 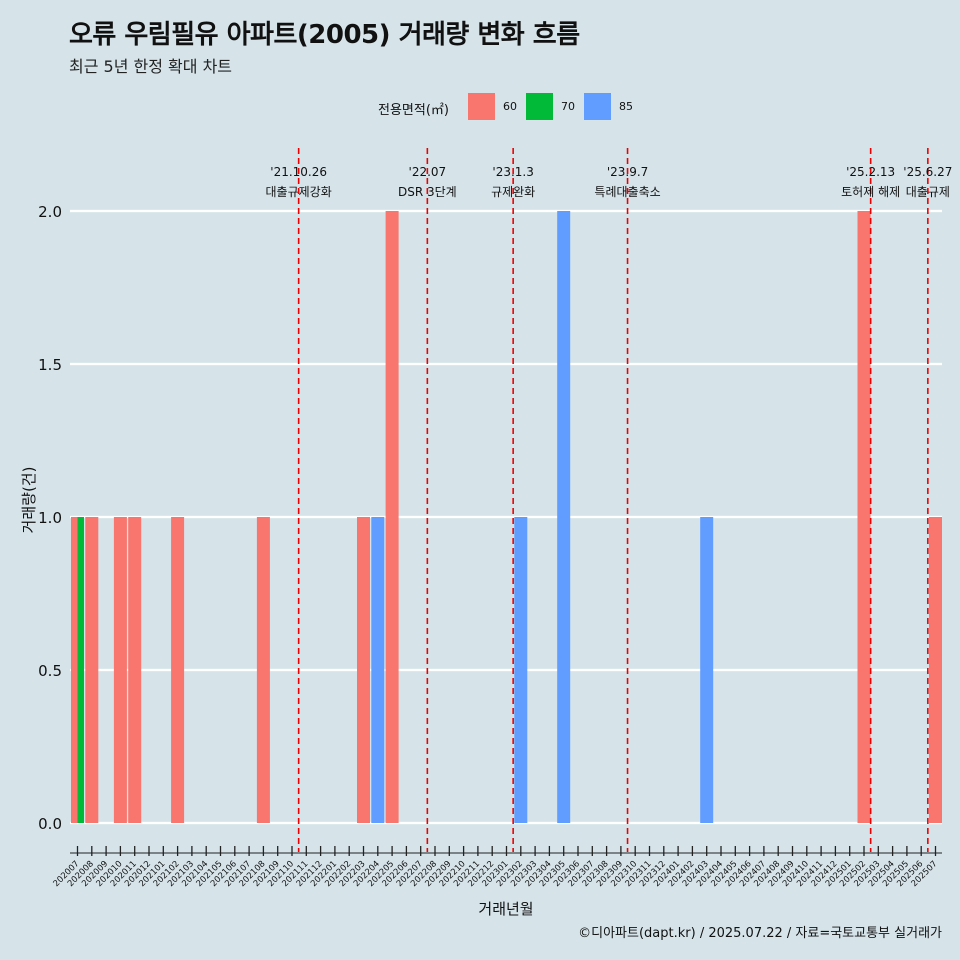 I want to click on legend-label-85: 85, so click(x=626, y=106).